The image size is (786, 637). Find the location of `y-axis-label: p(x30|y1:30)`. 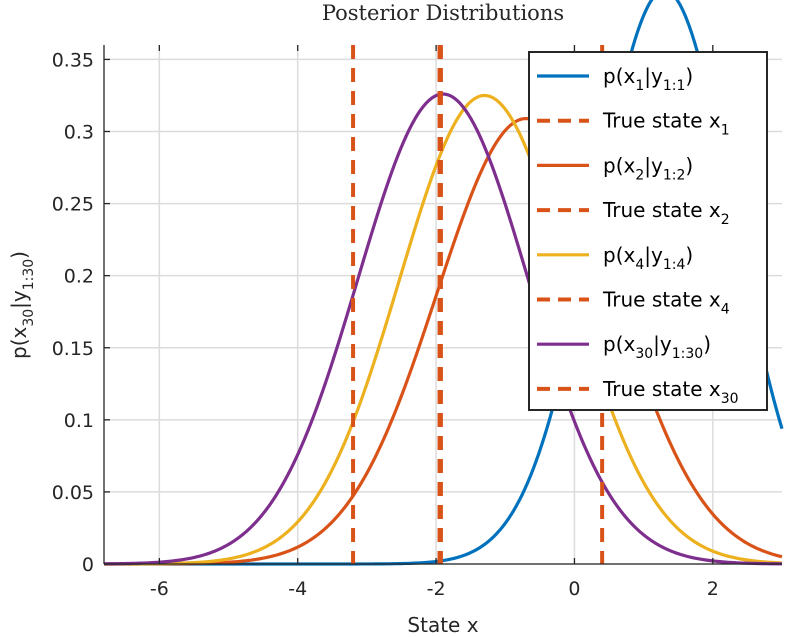

y-axis-label: p(x30|y1:30) is located at coordinates (22, 305).